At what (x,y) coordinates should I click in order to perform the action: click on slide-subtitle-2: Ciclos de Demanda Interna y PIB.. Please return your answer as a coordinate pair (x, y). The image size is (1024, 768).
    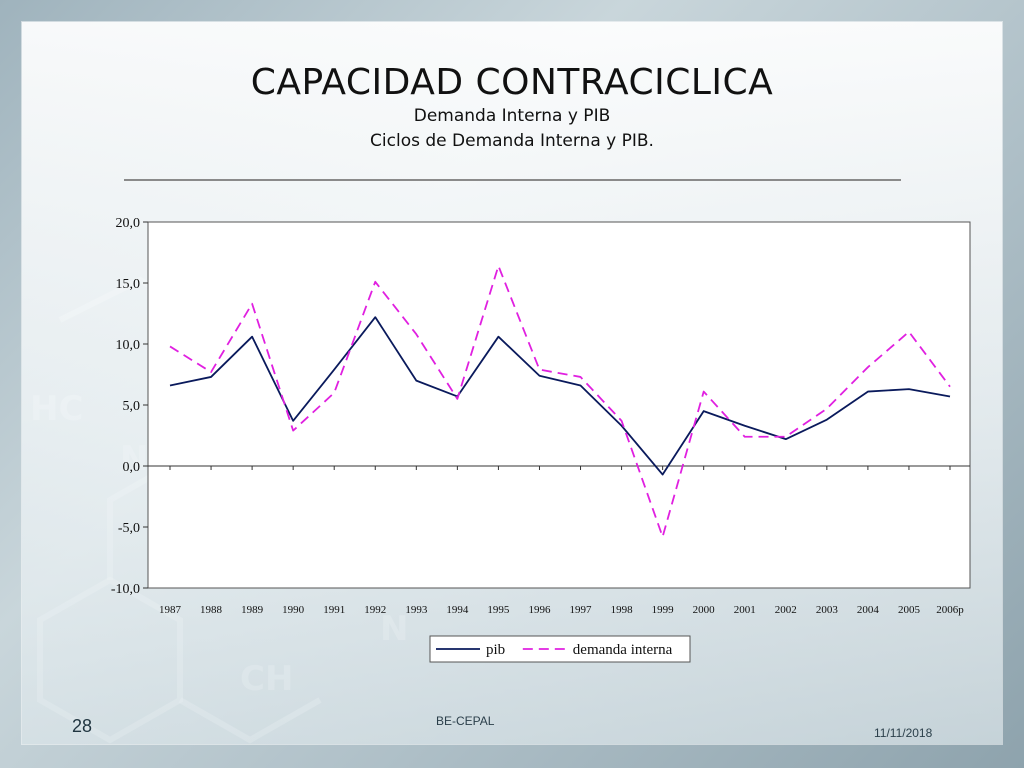
    Looking at the image, I should click on (512, 141).